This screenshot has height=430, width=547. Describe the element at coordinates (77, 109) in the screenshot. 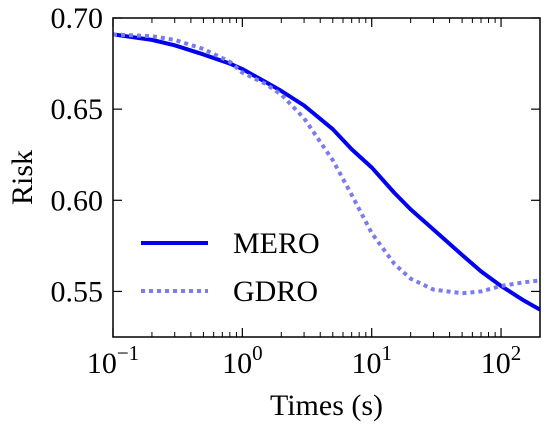

I see `y-tick-label: 0.65` at that location.